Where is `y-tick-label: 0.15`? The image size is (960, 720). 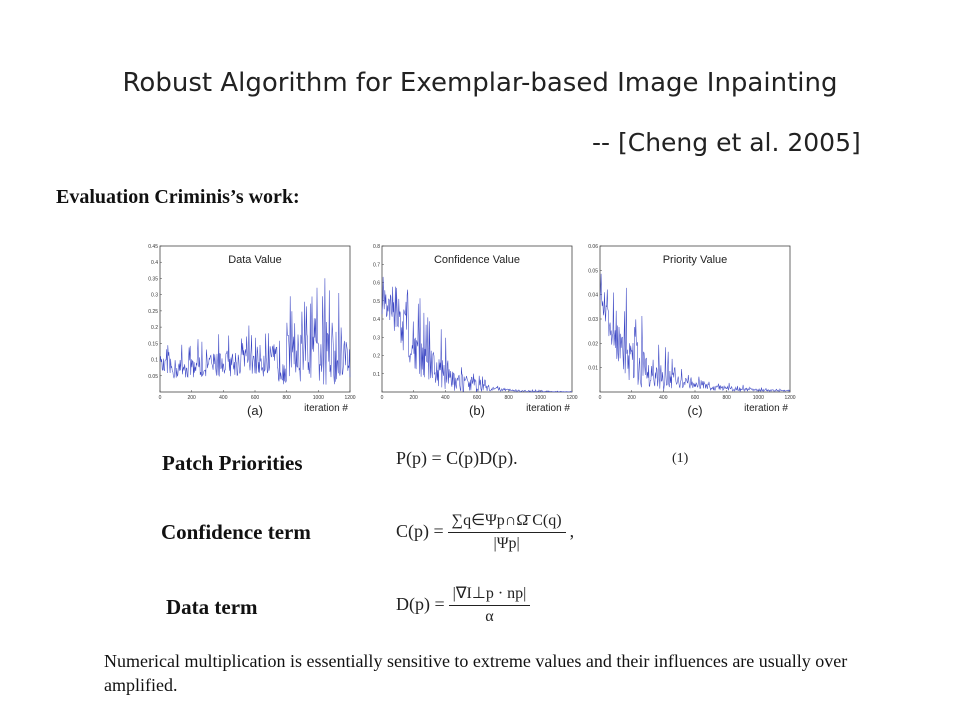 y-tick-label: 0.15 is located at coordinates (153, 344).